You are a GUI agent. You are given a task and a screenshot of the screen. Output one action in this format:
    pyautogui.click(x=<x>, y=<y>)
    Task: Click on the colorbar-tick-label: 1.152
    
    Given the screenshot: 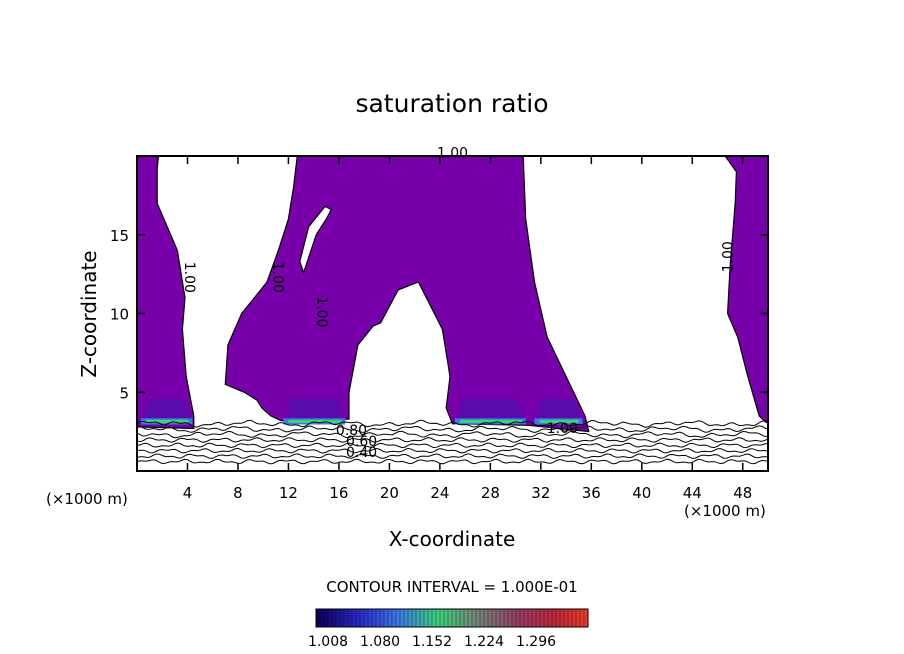 What is the action you would take?
    pyautogui.click(x=432, y=642)
    